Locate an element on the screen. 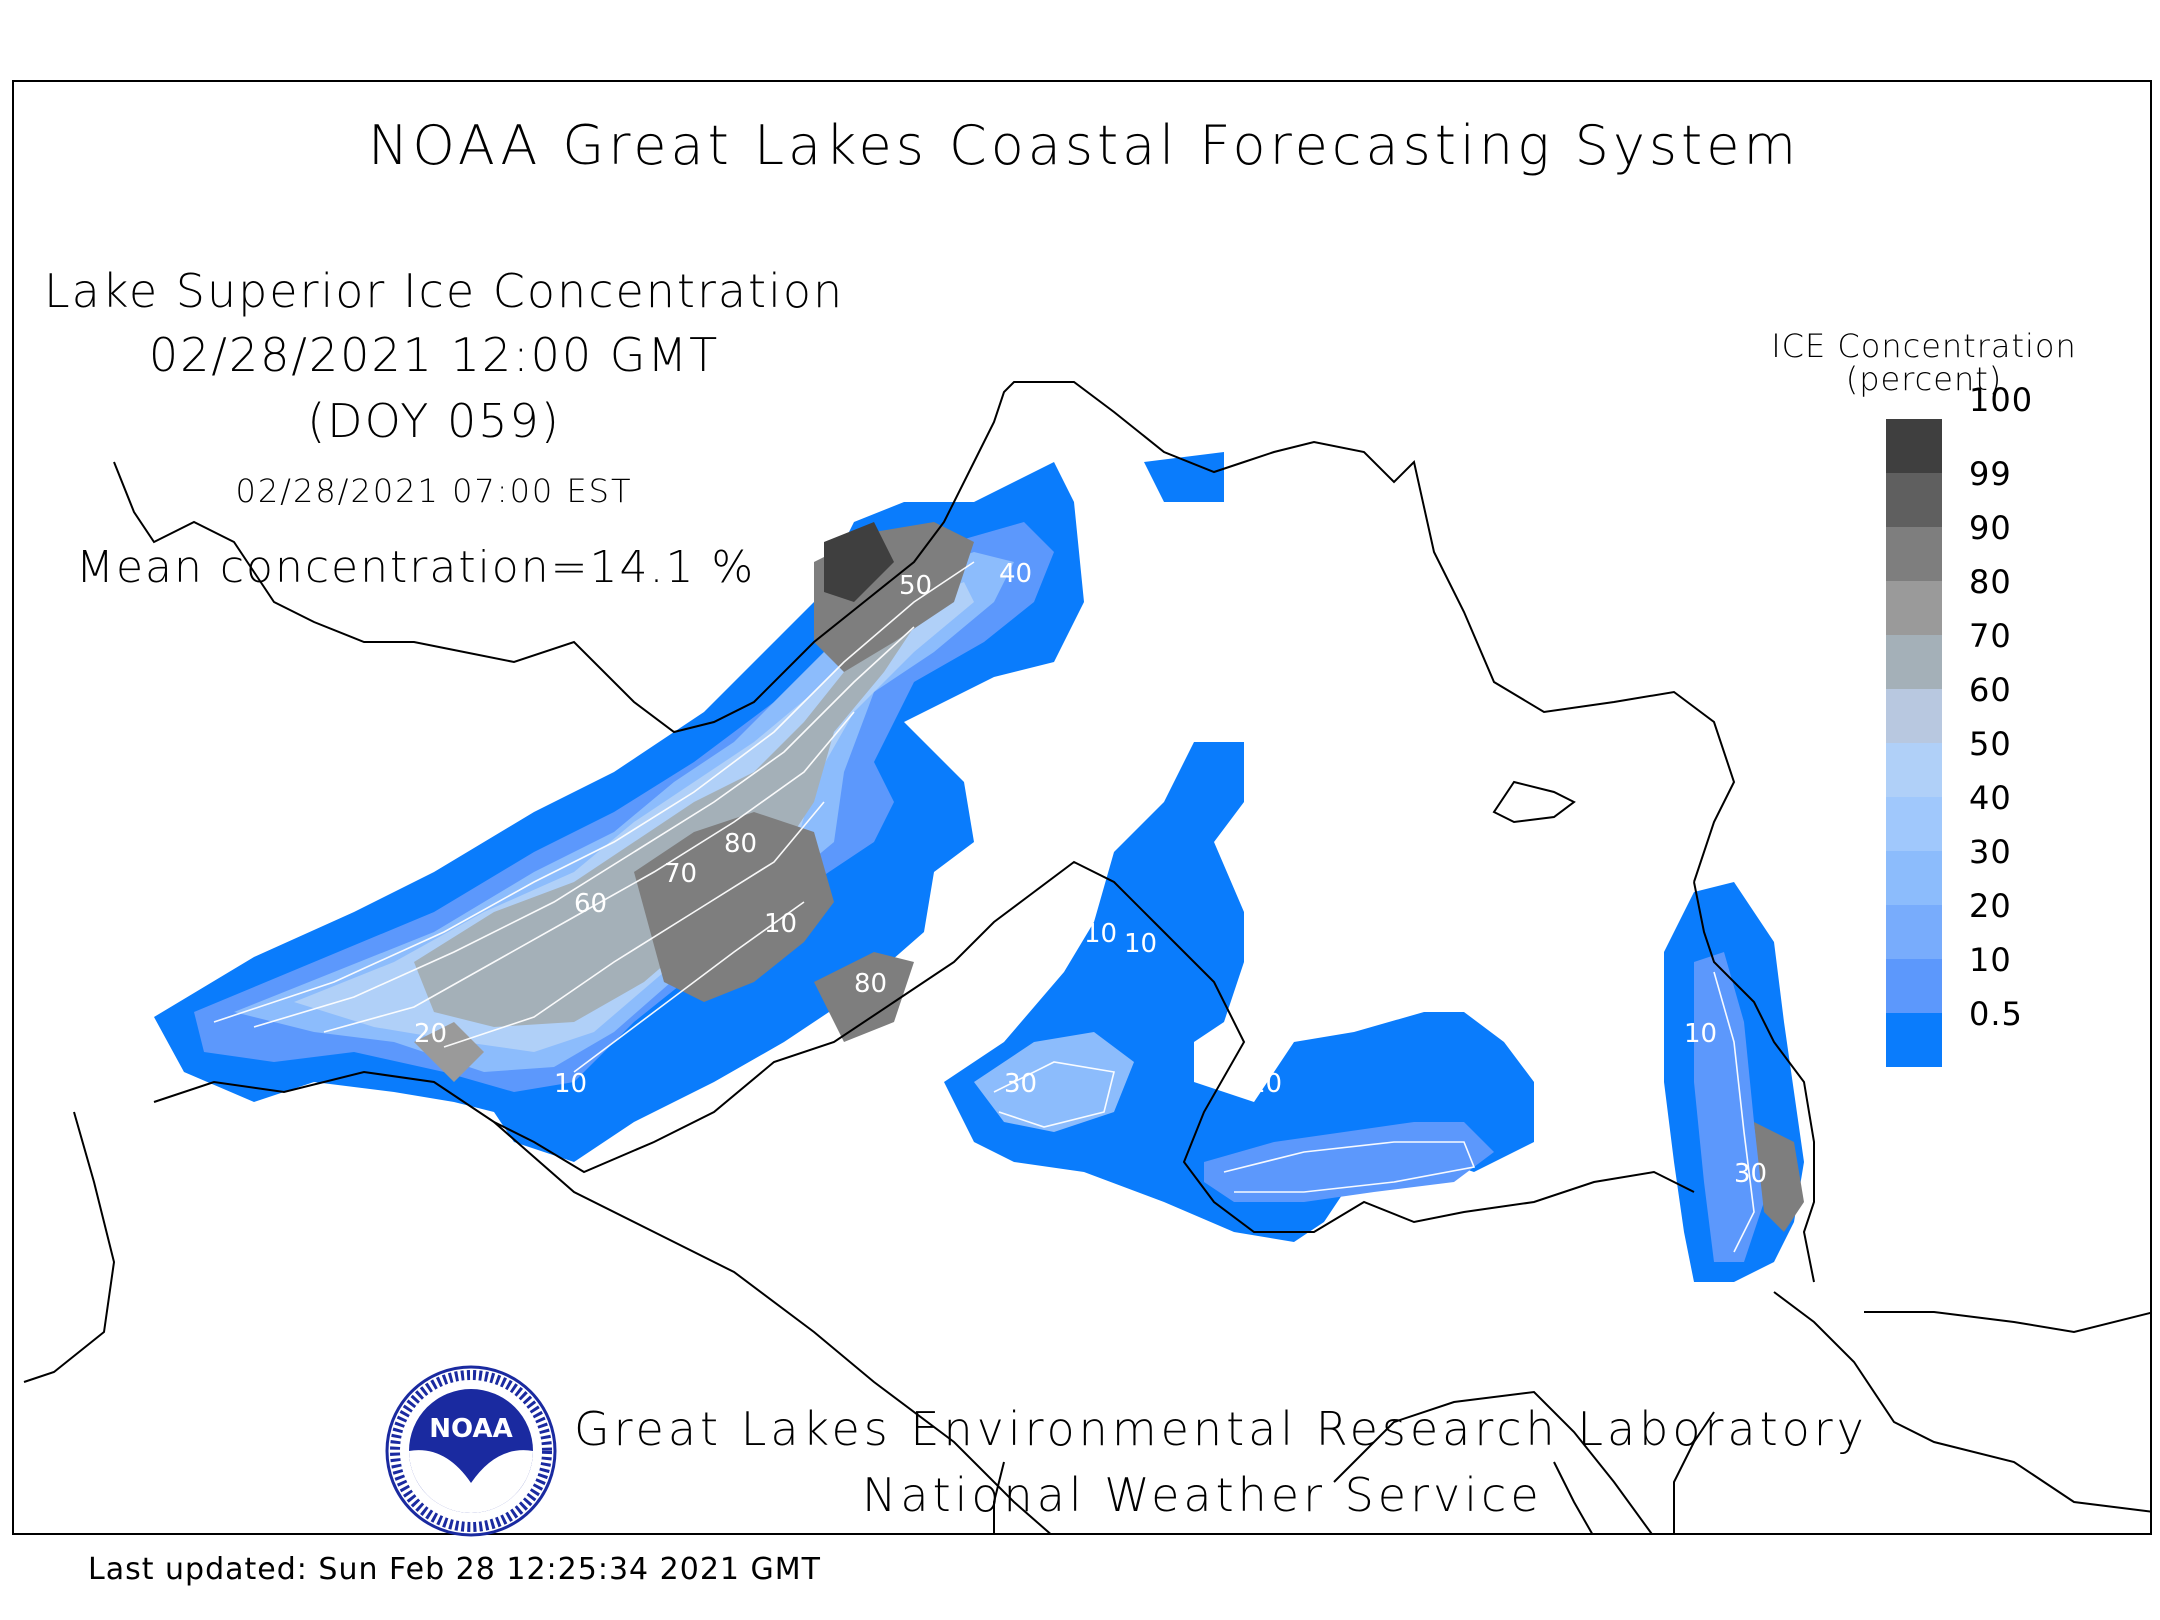  legend-label: 40 is located at coordinates (1990, 798).